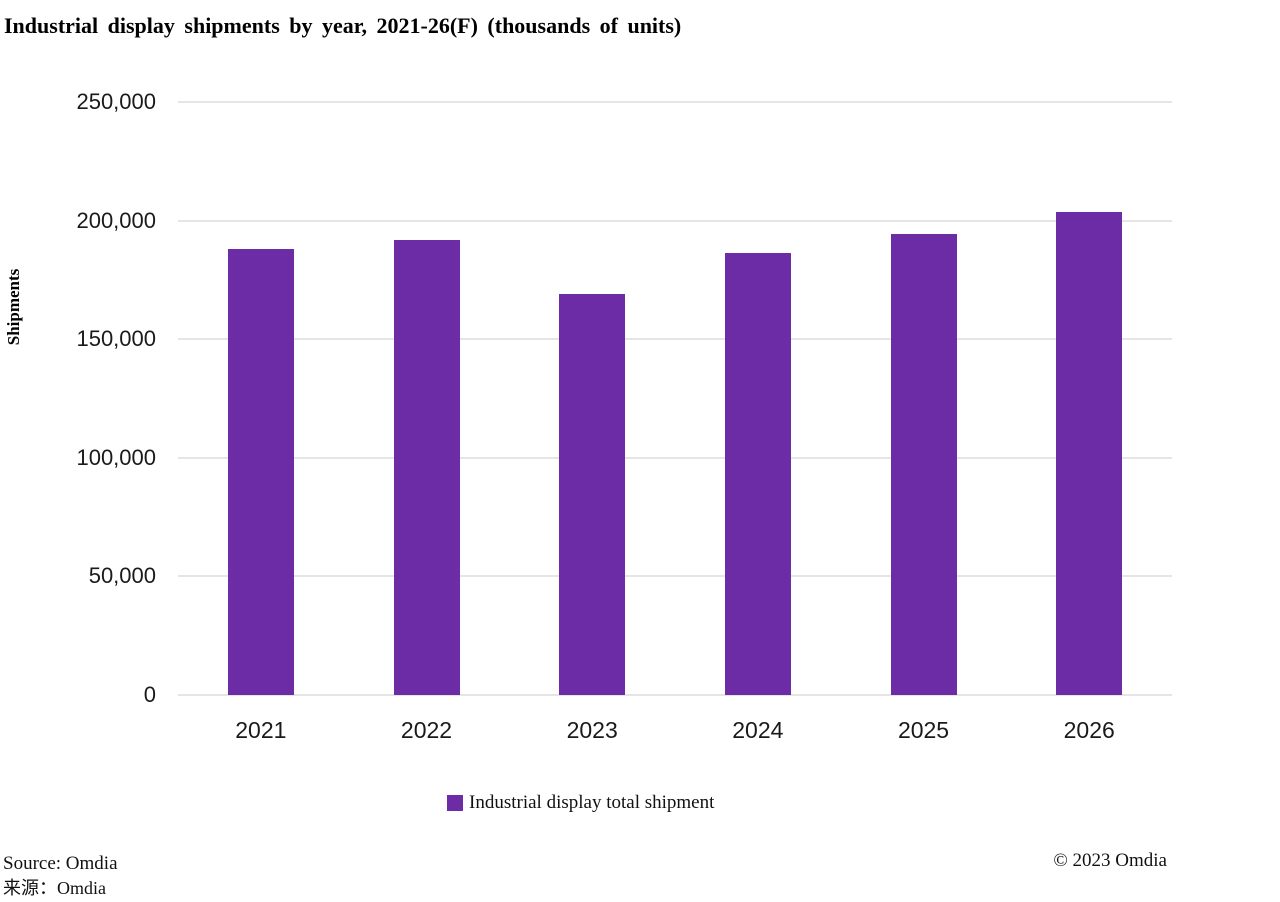  Describe the element at coordinates (592, 730) in the screenshot. I see `x-tick-label-2023: 2023` at that location.